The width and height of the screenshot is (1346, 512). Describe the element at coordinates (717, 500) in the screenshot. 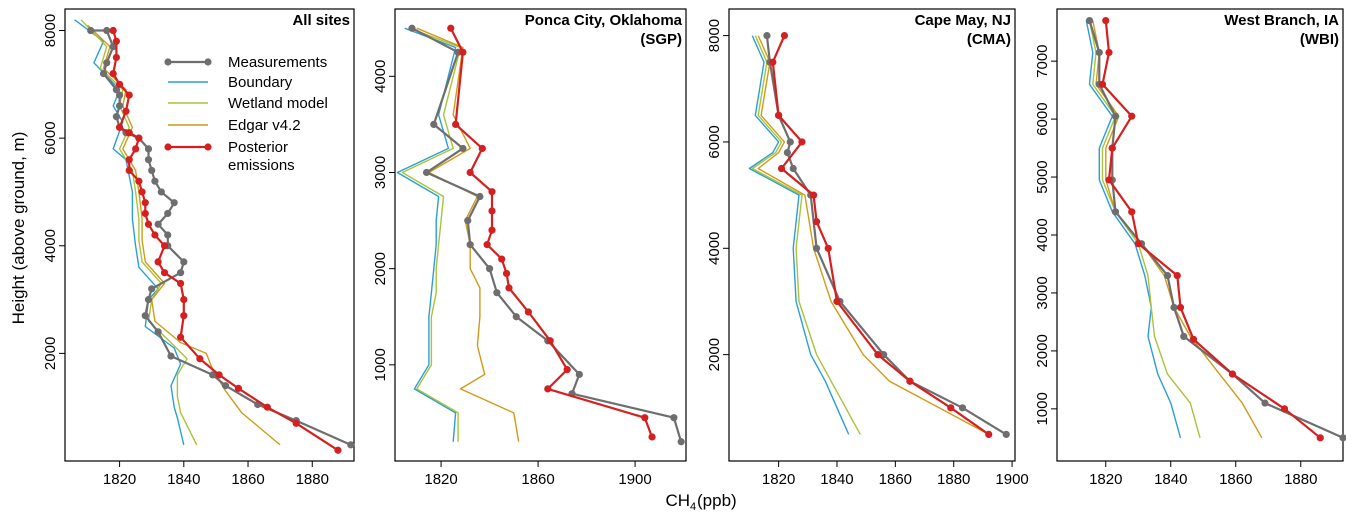

I see `x-axis-label-unit: (ppb)` at that location.